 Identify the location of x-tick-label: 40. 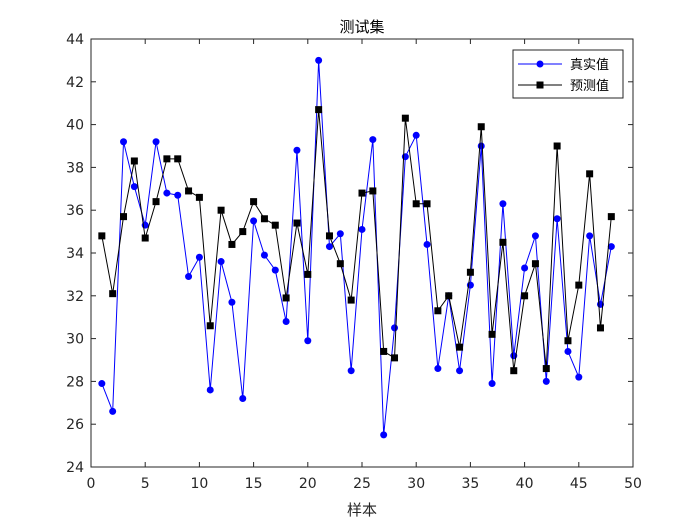
(525, 484).